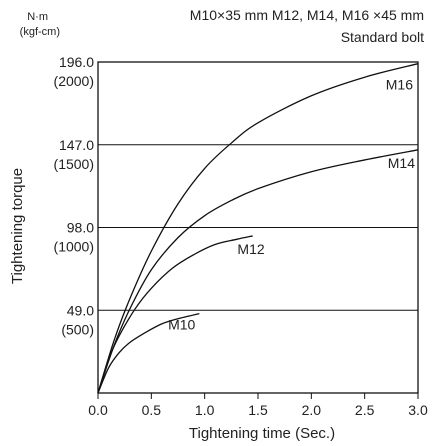 This screenshot has height=446, width=433. I want to click on series-label-m16: M16, so click(399, 85).